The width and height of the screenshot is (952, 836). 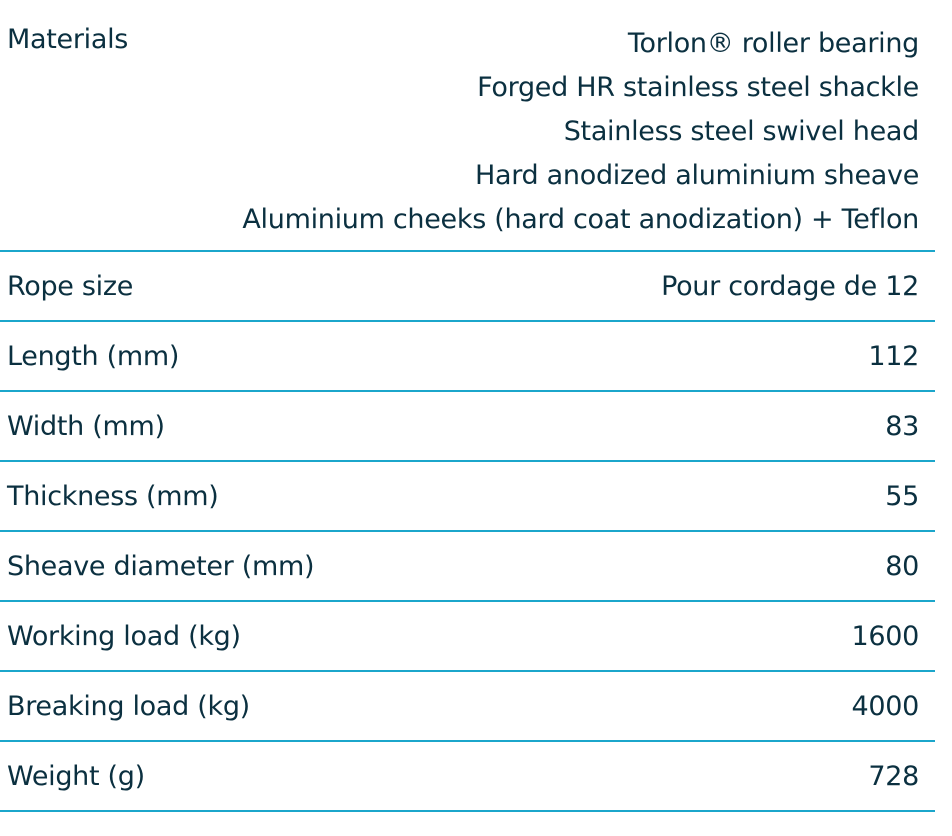 What do you see at coordinates (773, 43) in the screenshot?
I see `material-item: Torlon® roller bearing` at bounding box center [773, 43].